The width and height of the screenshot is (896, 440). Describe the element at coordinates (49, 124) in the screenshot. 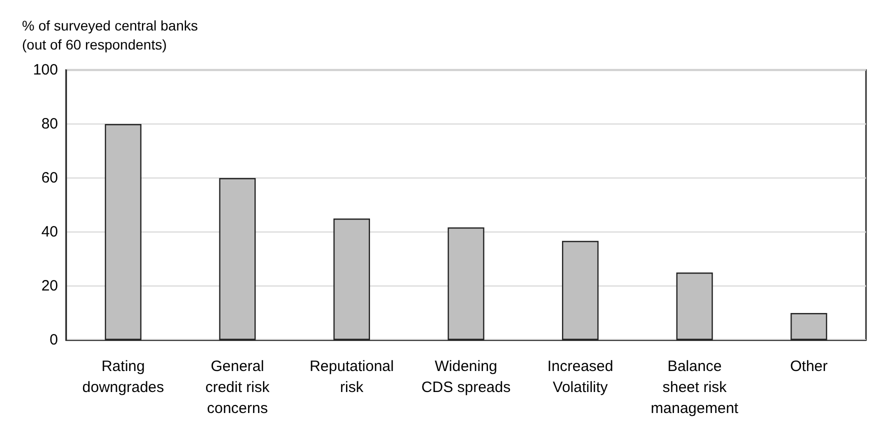

I see `y-tick-label: 80` at that location.